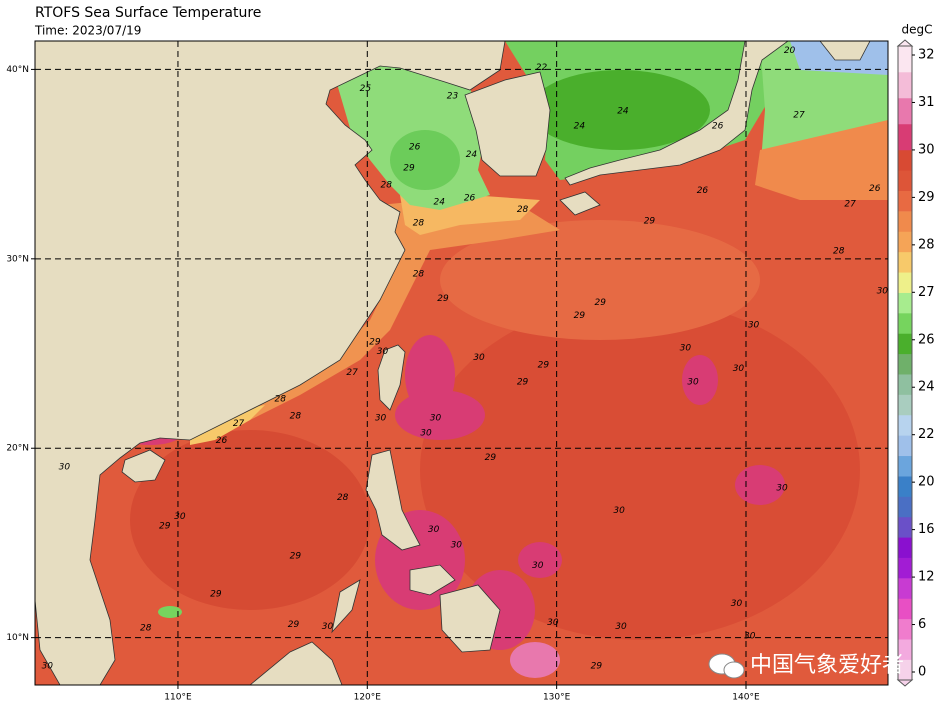 This screenshot has height=709, width=941. I want to click on colorbar-tick-label: 20, so click(926, 482).